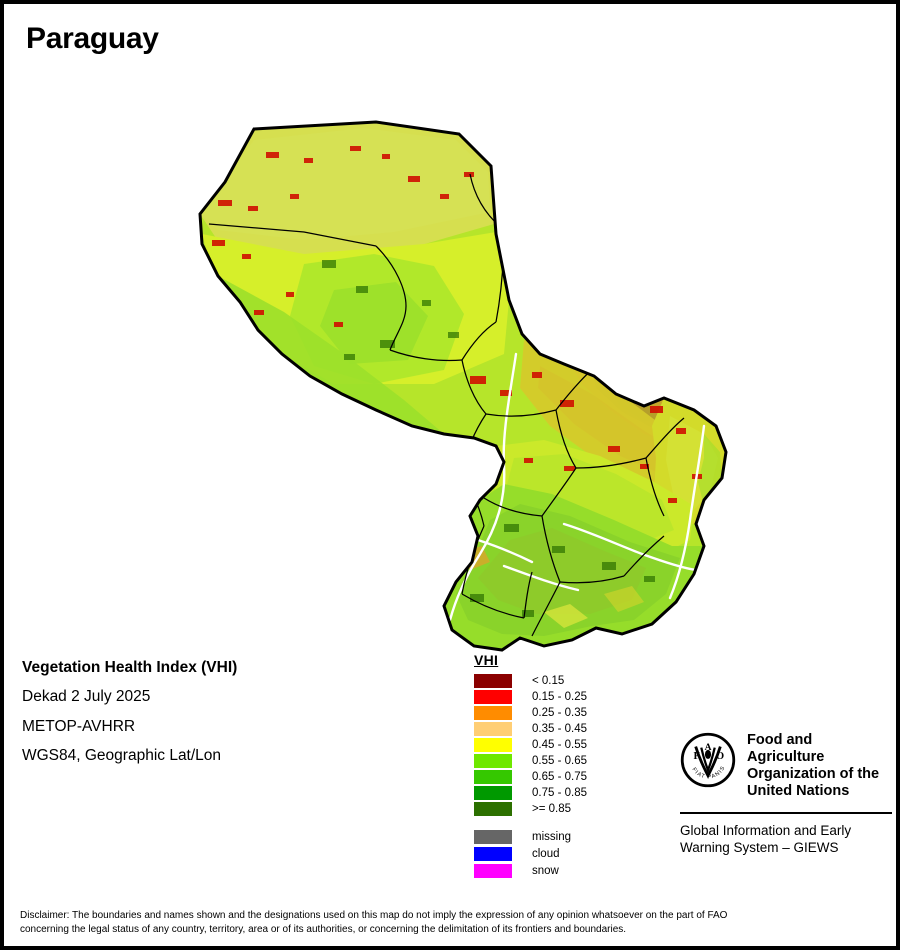  Describe the element at coordinates (708, 760) in the screenshot. I see `fao-logo-icon: F A O FIAT PANIS` at that location.